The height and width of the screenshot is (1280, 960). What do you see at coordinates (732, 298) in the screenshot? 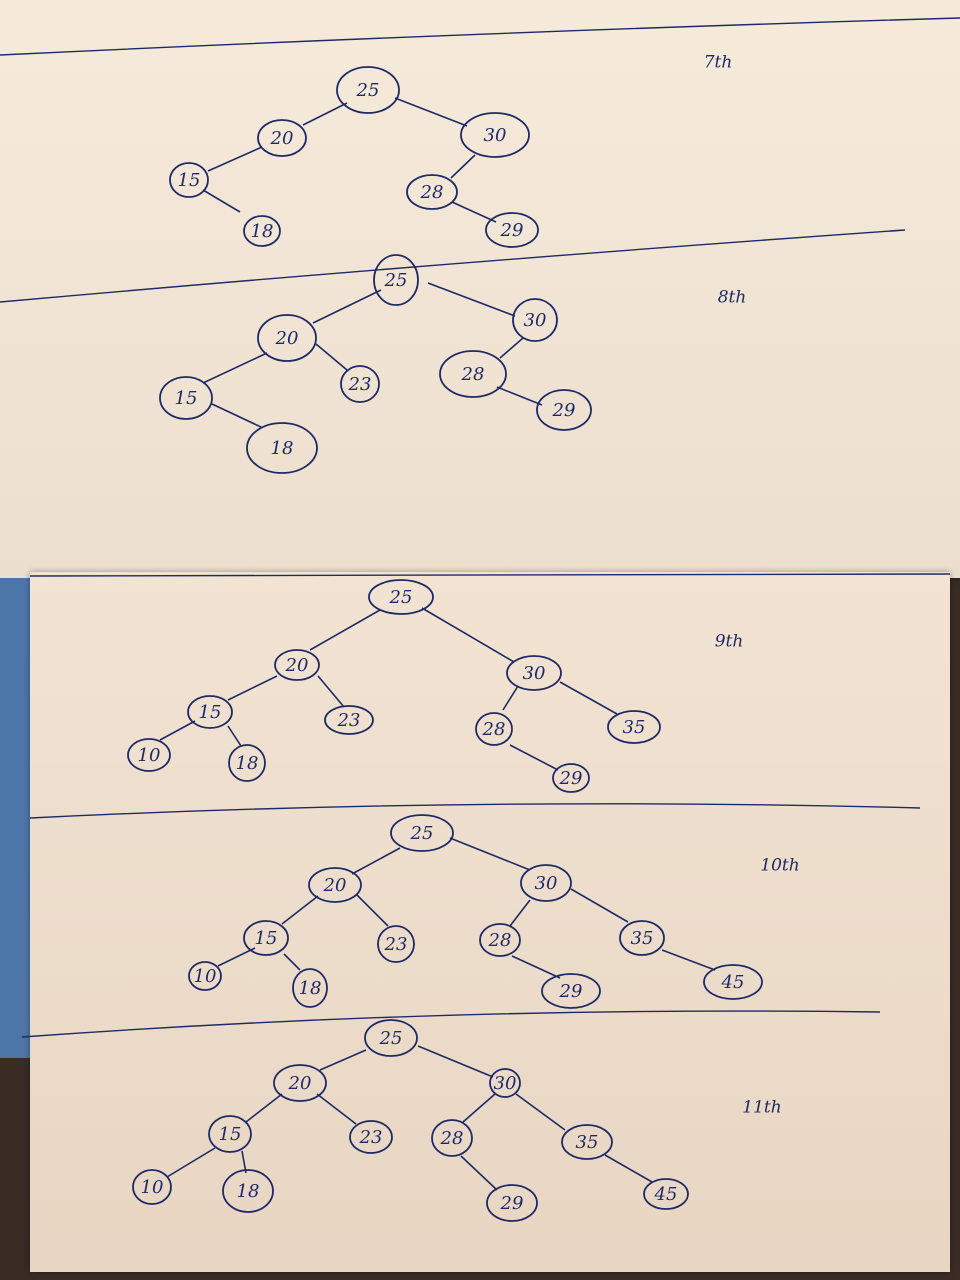
I see `step-label: 8th` at bounding box center [732, 298].